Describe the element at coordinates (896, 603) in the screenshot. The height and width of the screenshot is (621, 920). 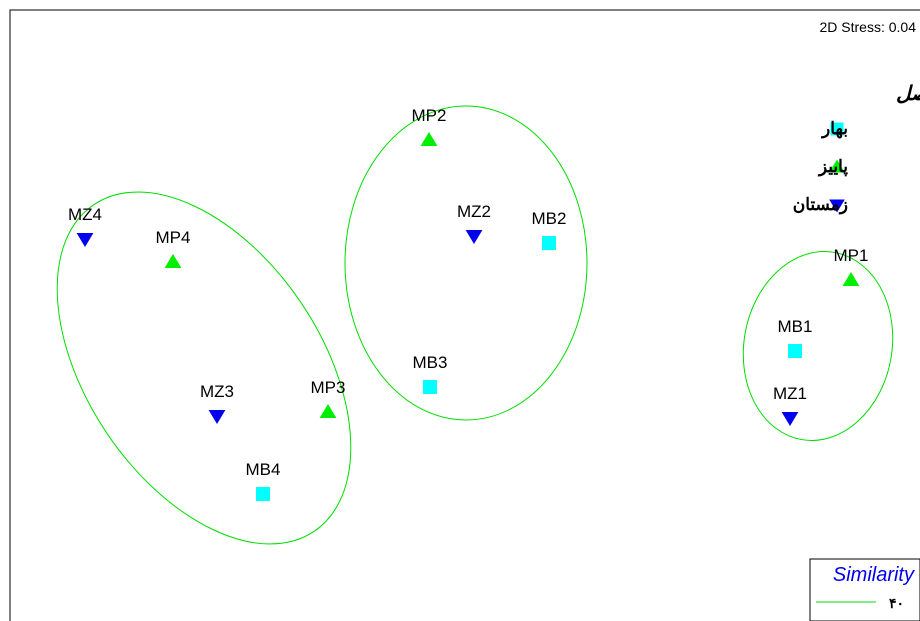
I see `similarity-legend-value: ۴۰` at that location.